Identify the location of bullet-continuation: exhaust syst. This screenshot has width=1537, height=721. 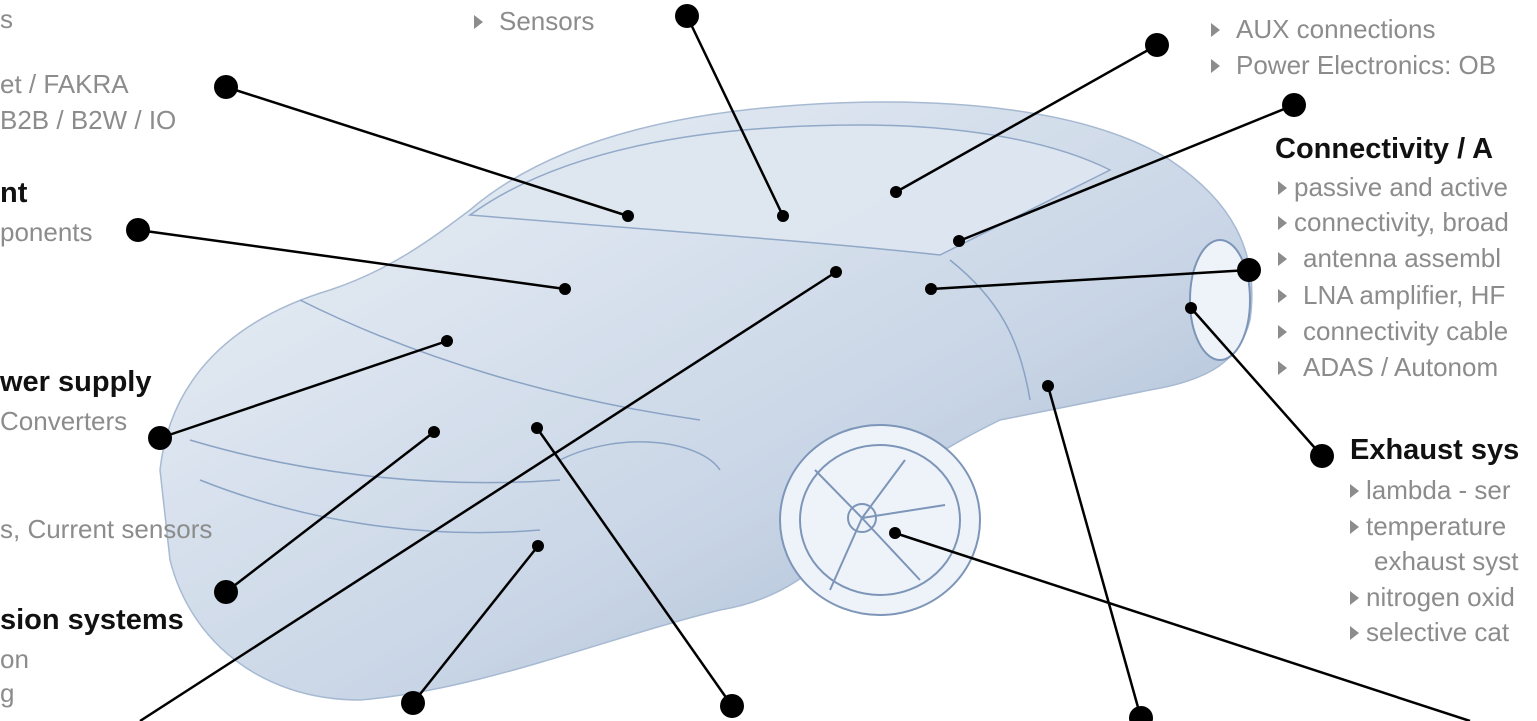
(1446, 561).